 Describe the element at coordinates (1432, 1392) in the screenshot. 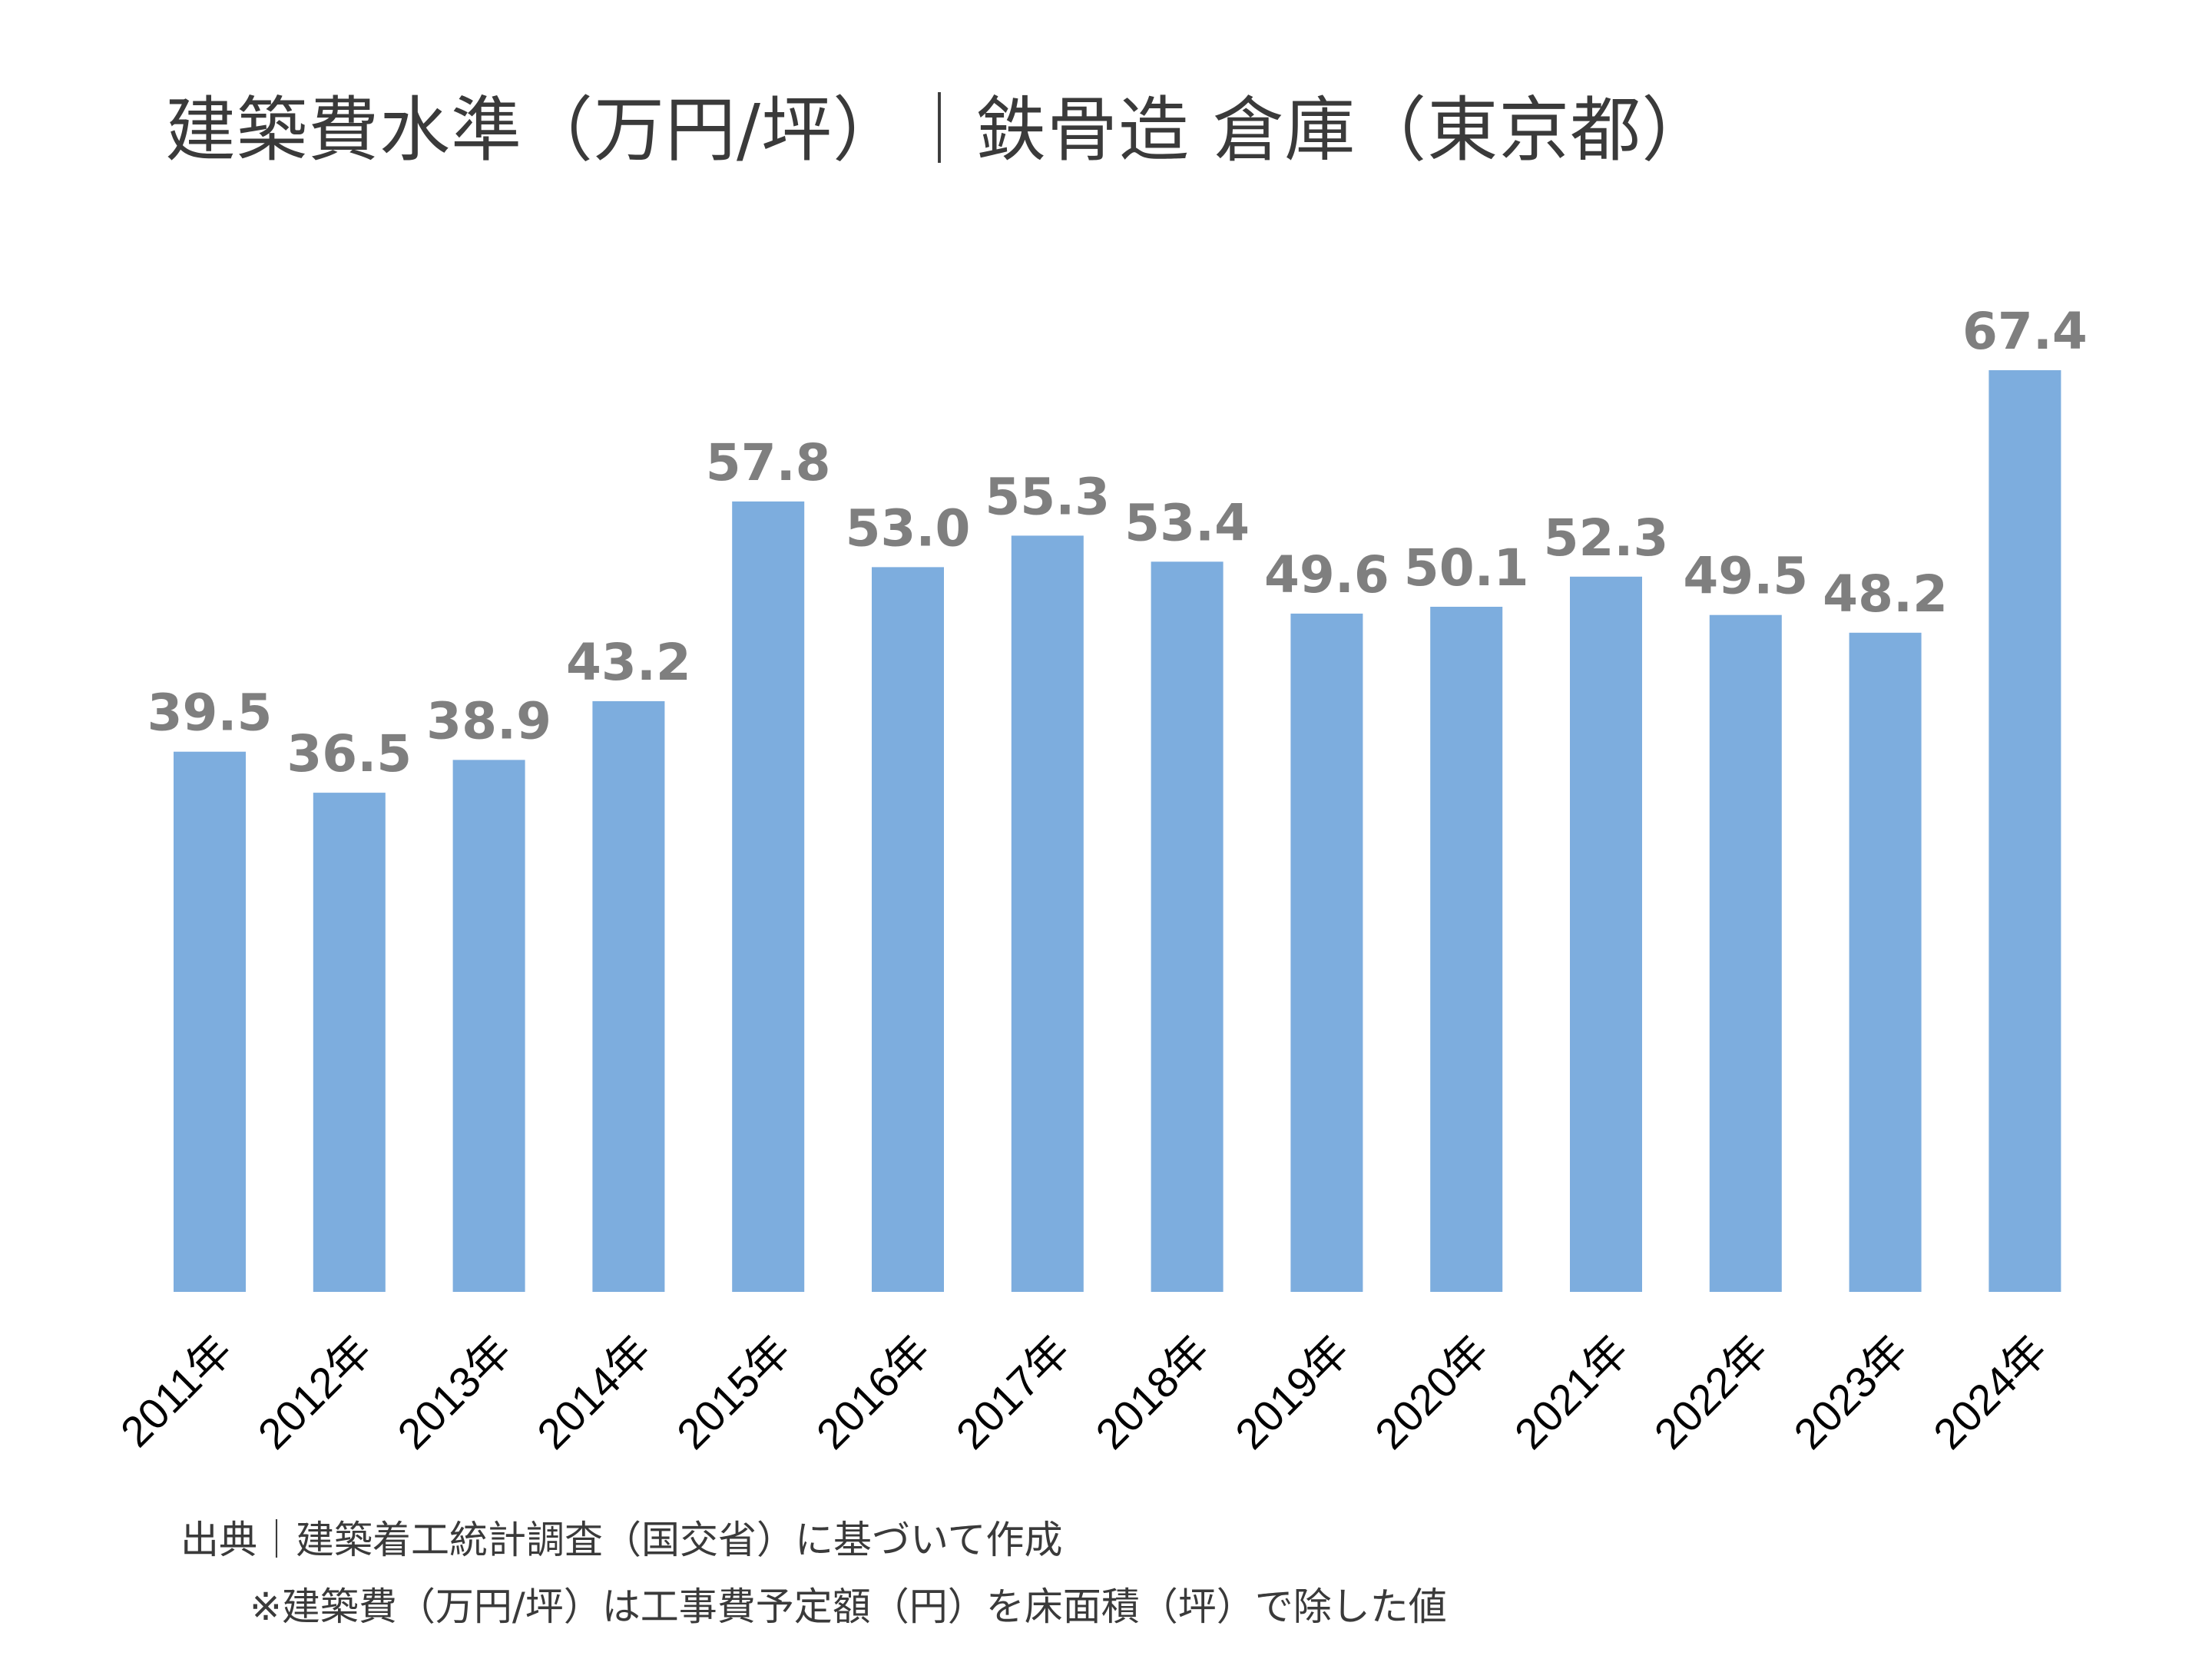

I see `x-tick-label: 2020年` at that location.